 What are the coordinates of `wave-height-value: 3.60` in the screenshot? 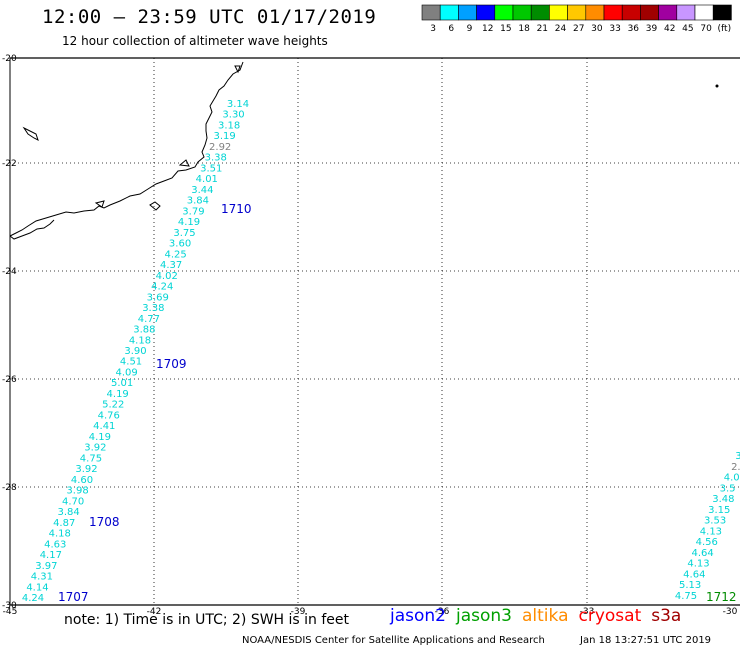 It's located at (180, 244).